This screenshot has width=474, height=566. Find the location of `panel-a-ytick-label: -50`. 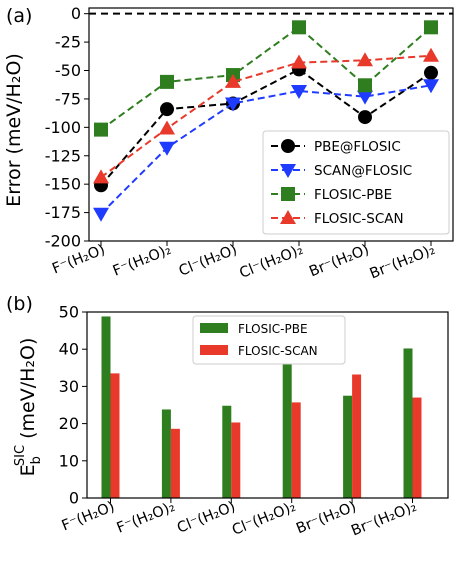

panel-a-ytick-label: -50 is located at coordinates (68, 70).